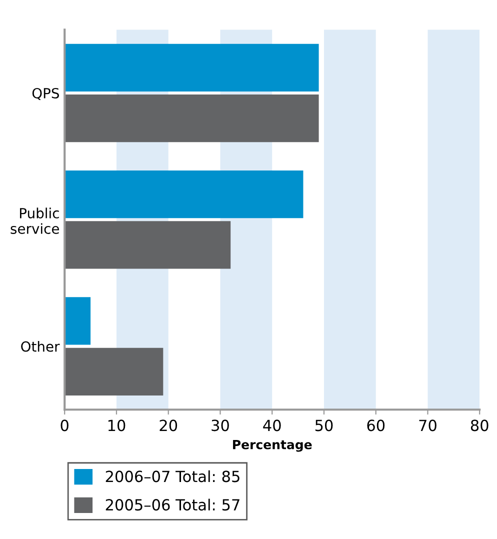 Image resolution: width=497 pixels, height=539 pixels. Describe the element at coordinates (376, 426) in the screenshot. I see `x-tick-label: 60` at that location.